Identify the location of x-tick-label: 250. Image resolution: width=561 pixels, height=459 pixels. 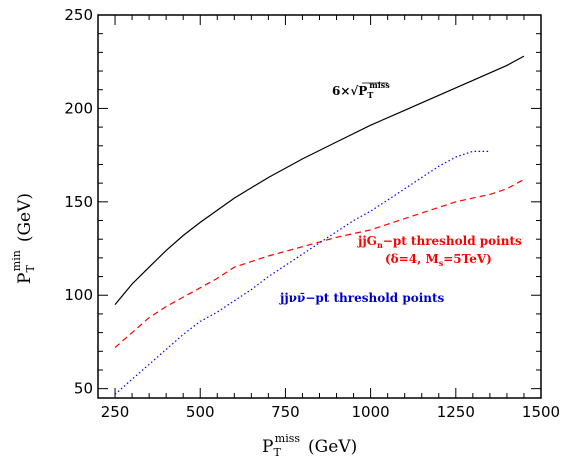
(115, 412).